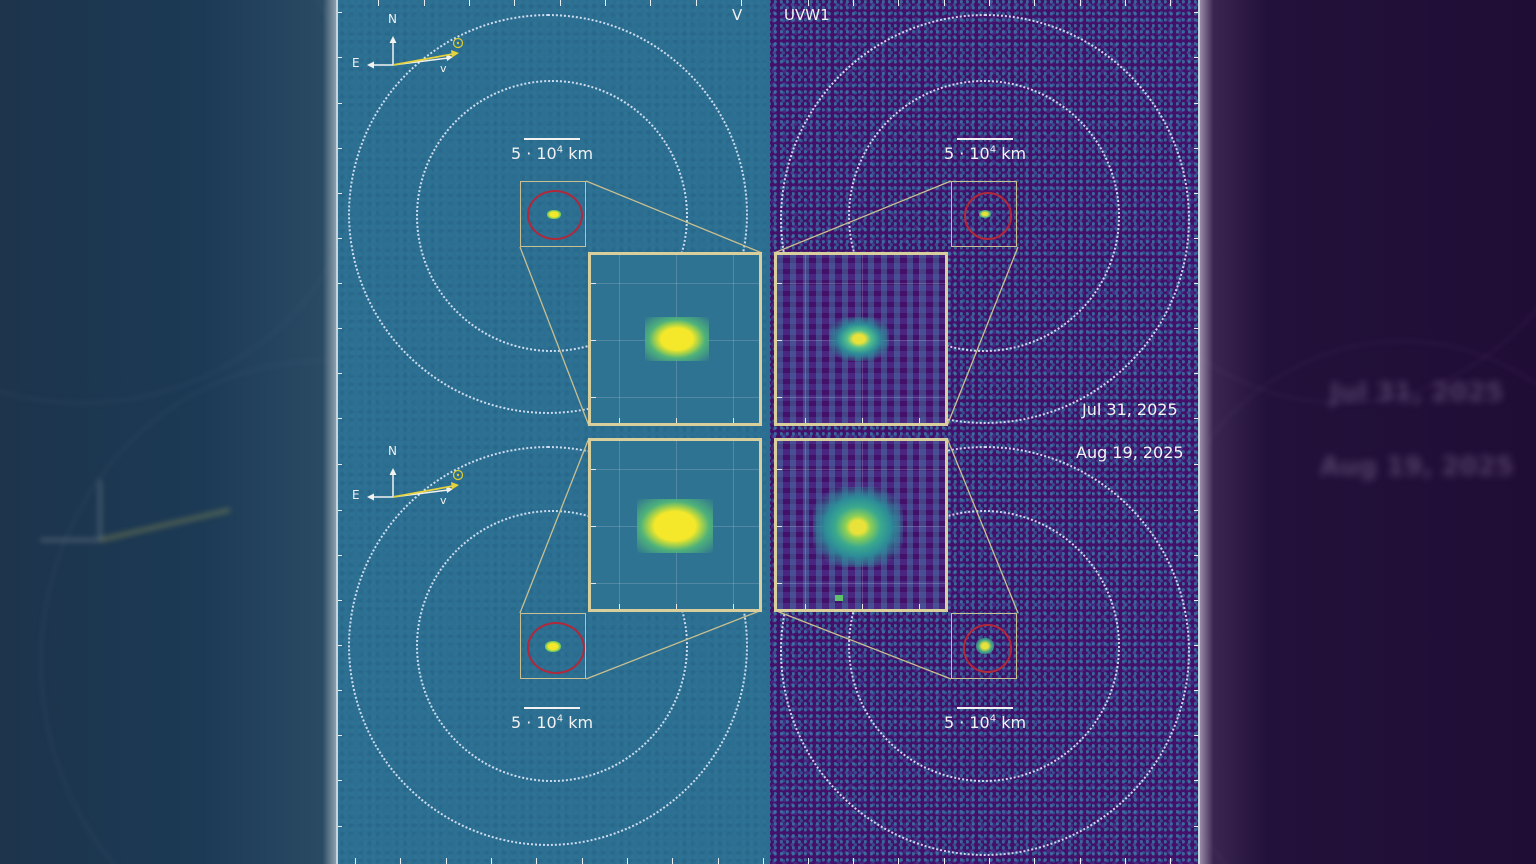 Image resolution: width=1536 pixels, height=864 pixels. What do you see at coordinates (737, 15) in the screenshot?
I see `filter-label-v: V` at bounding box center [737, 15].